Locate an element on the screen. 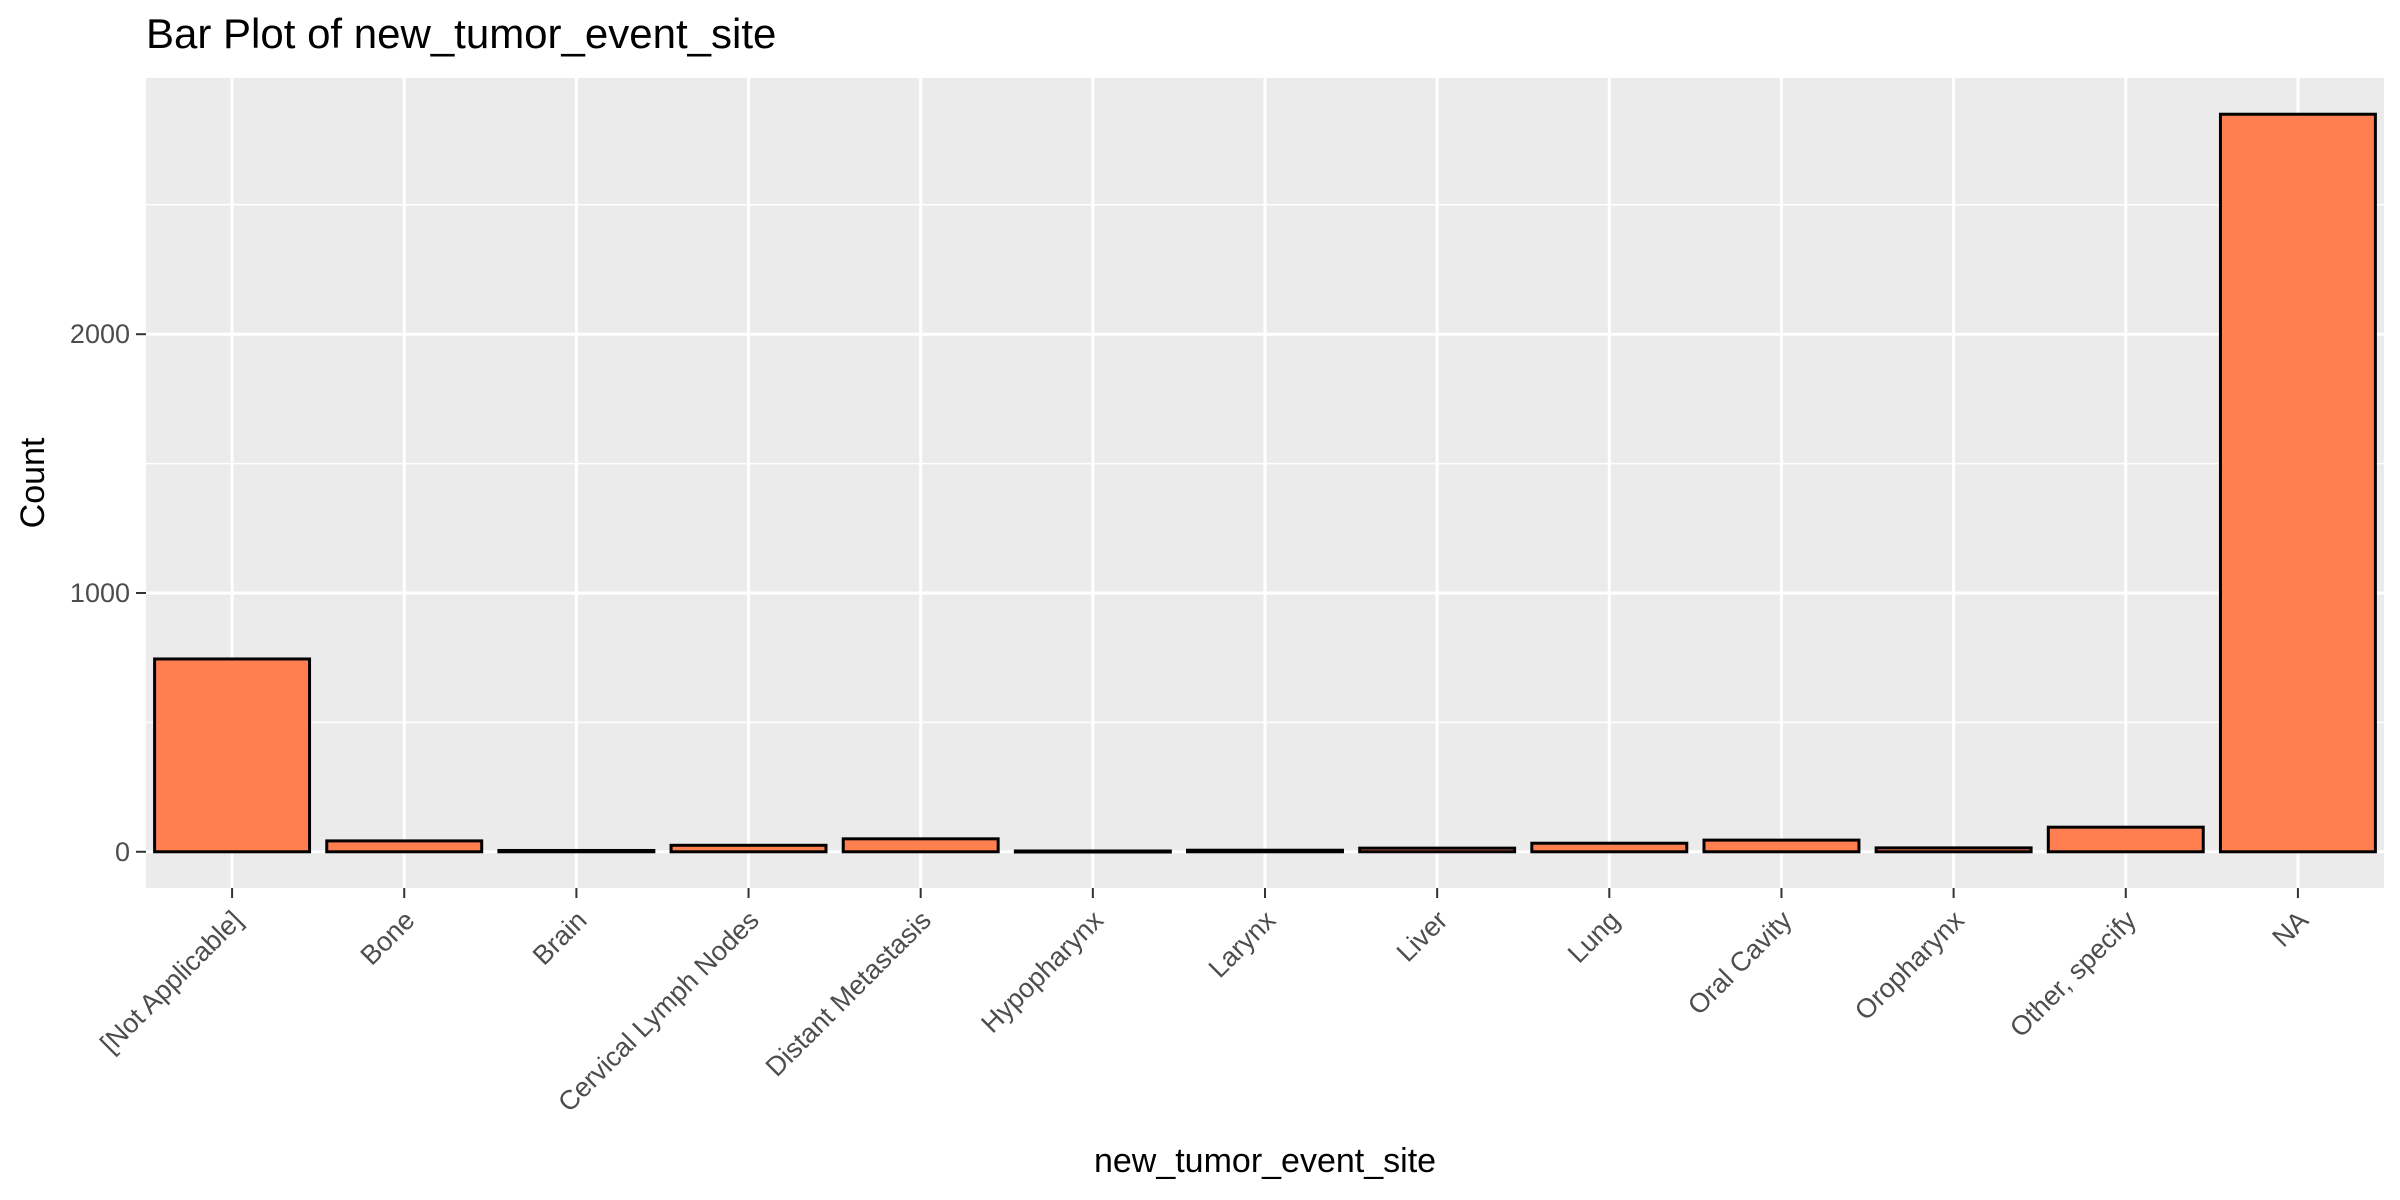  chart-title: Bar Plot of new_tumor_event_site is located at coordinates (461, 33).